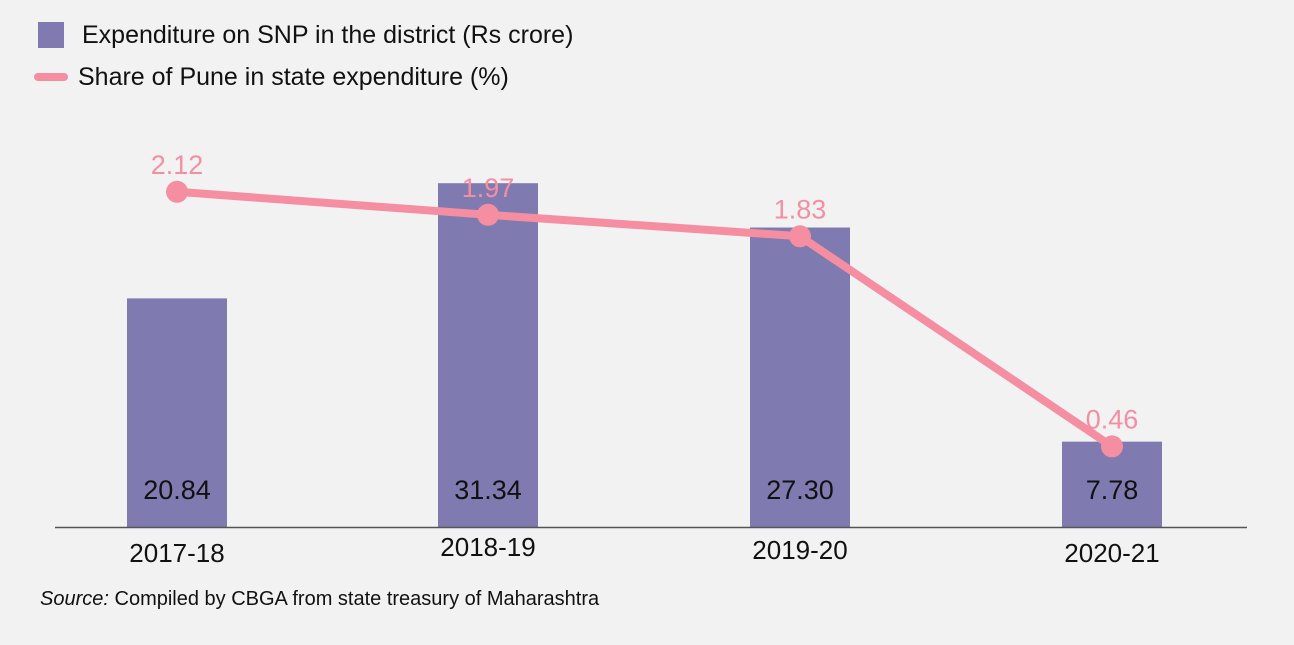 This screenshot has width=1294, height=645. Describe the element at coordinates (74, 599) in the screenshot. I see `source-label: Source:` at that location.